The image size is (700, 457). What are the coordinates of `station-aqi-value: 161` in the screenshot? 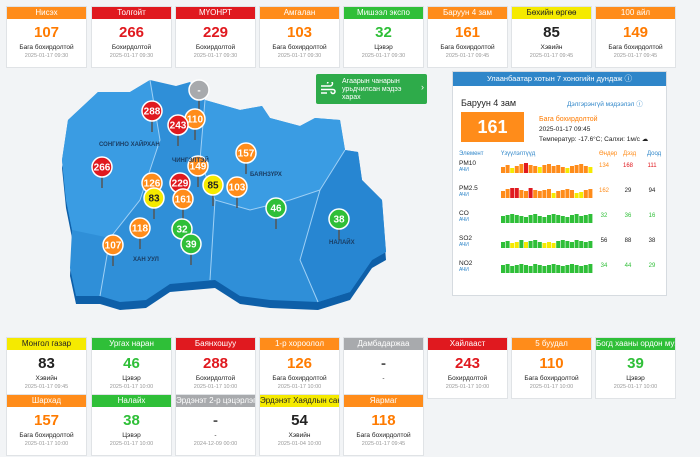 It's located at (467, 32).